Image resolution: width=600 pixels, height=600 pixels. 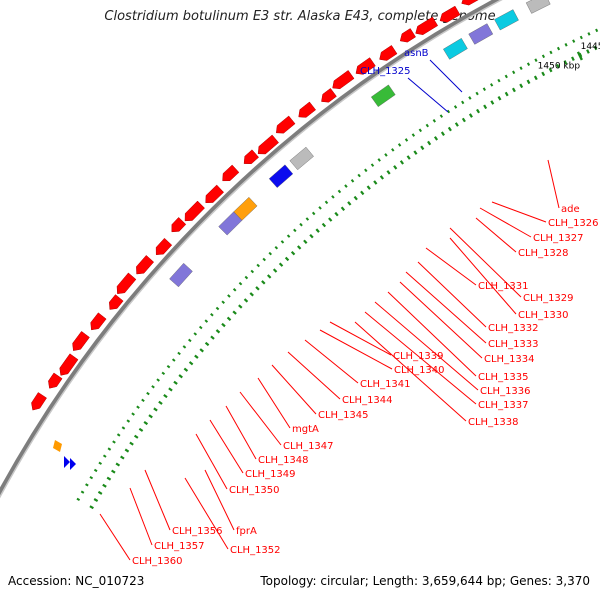 I want to click on gene-label-blue: asnB, so click(x=416, y=53).